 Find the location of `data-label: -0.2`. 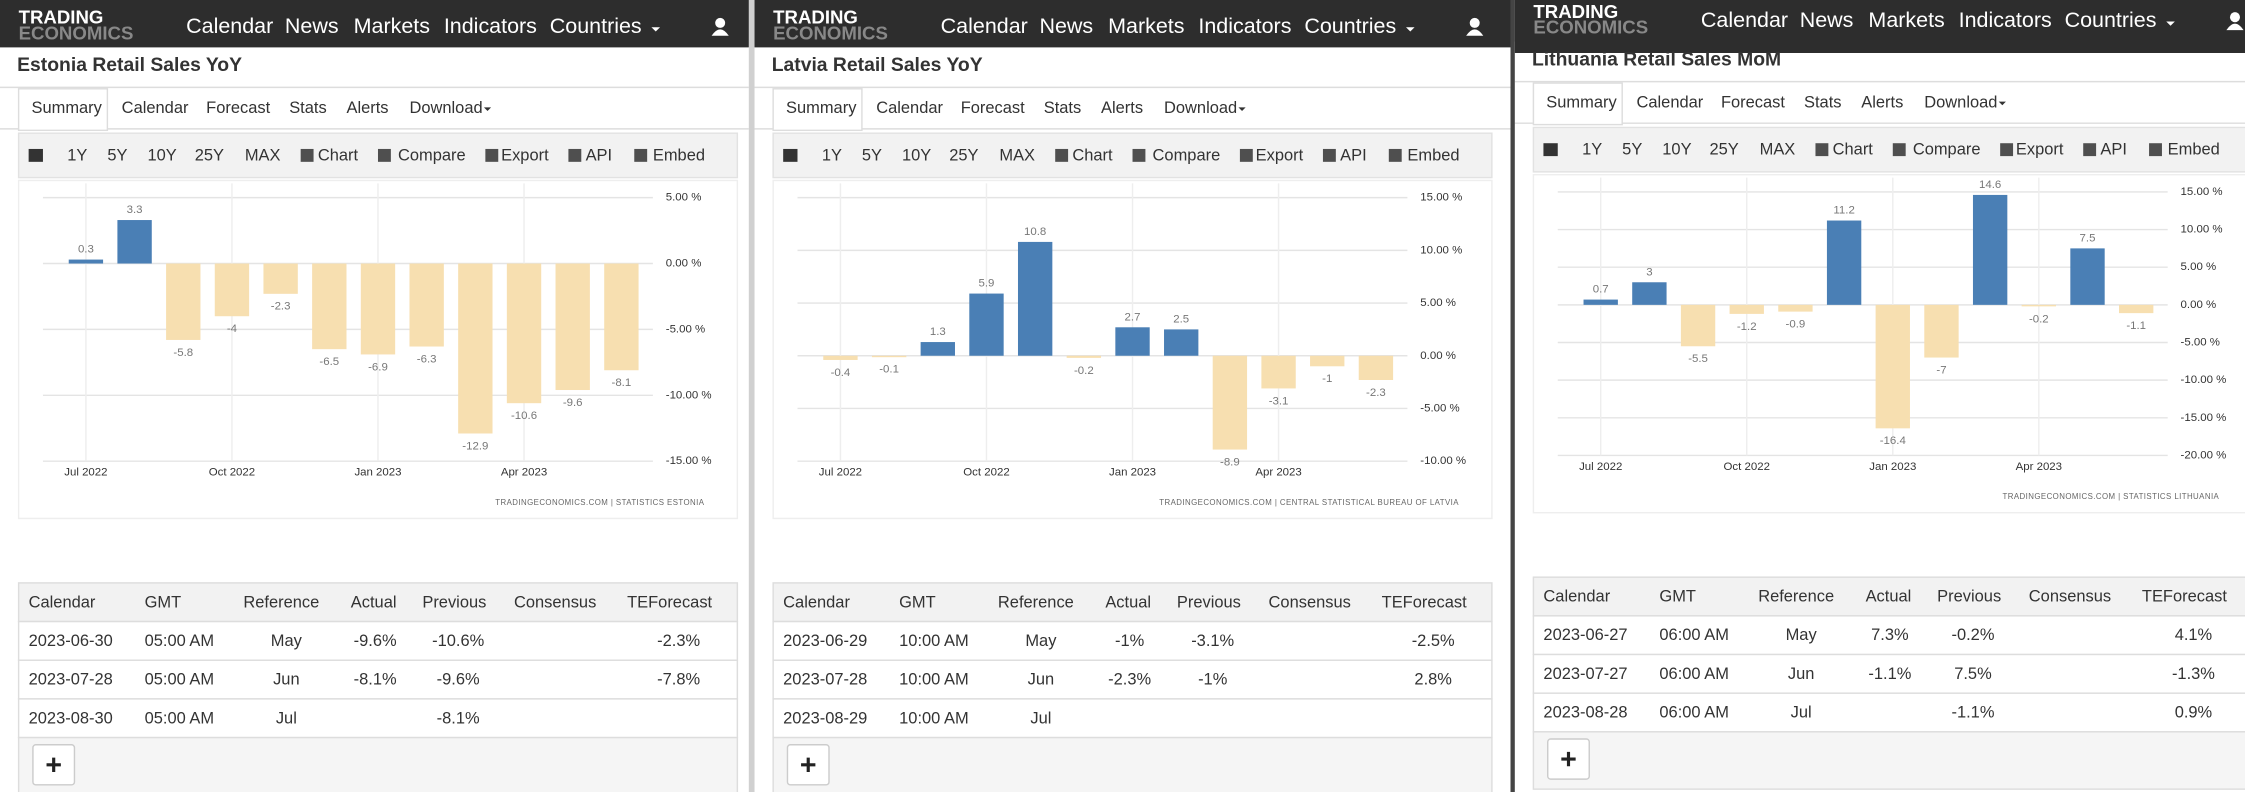

data-label: -0.2 is located at coordinates (1084, 371).